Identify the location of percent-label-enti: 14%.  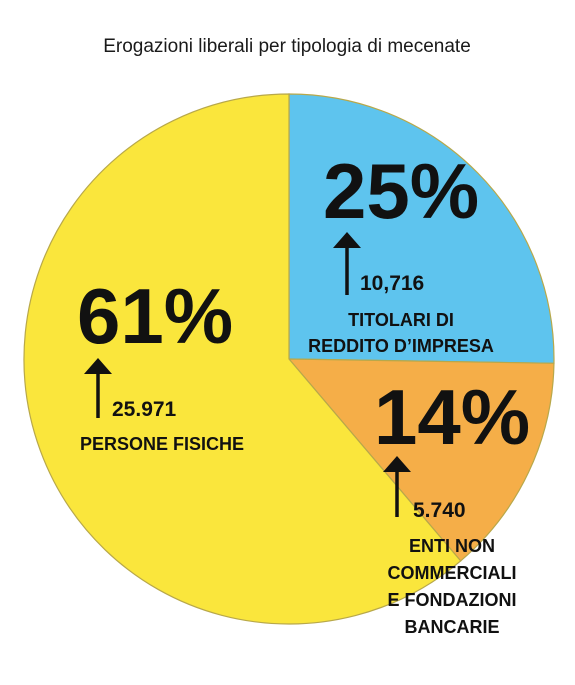
(452, 417).